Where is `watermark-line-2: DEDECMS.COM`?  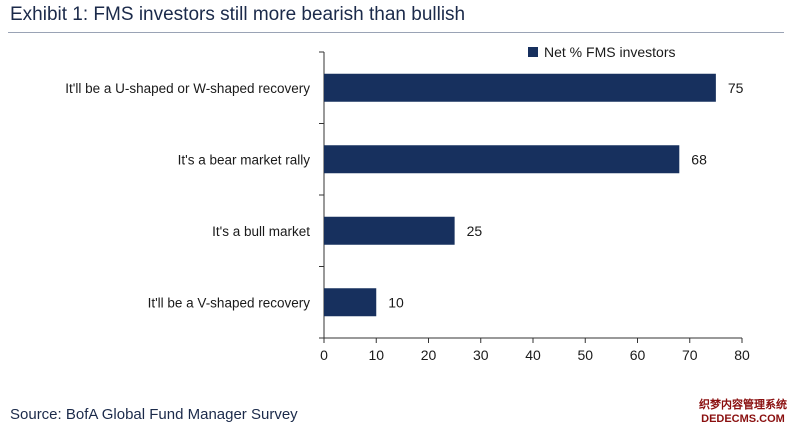 watermark-line-2: DEDECMS.COM is located at coordinates (743, 419).